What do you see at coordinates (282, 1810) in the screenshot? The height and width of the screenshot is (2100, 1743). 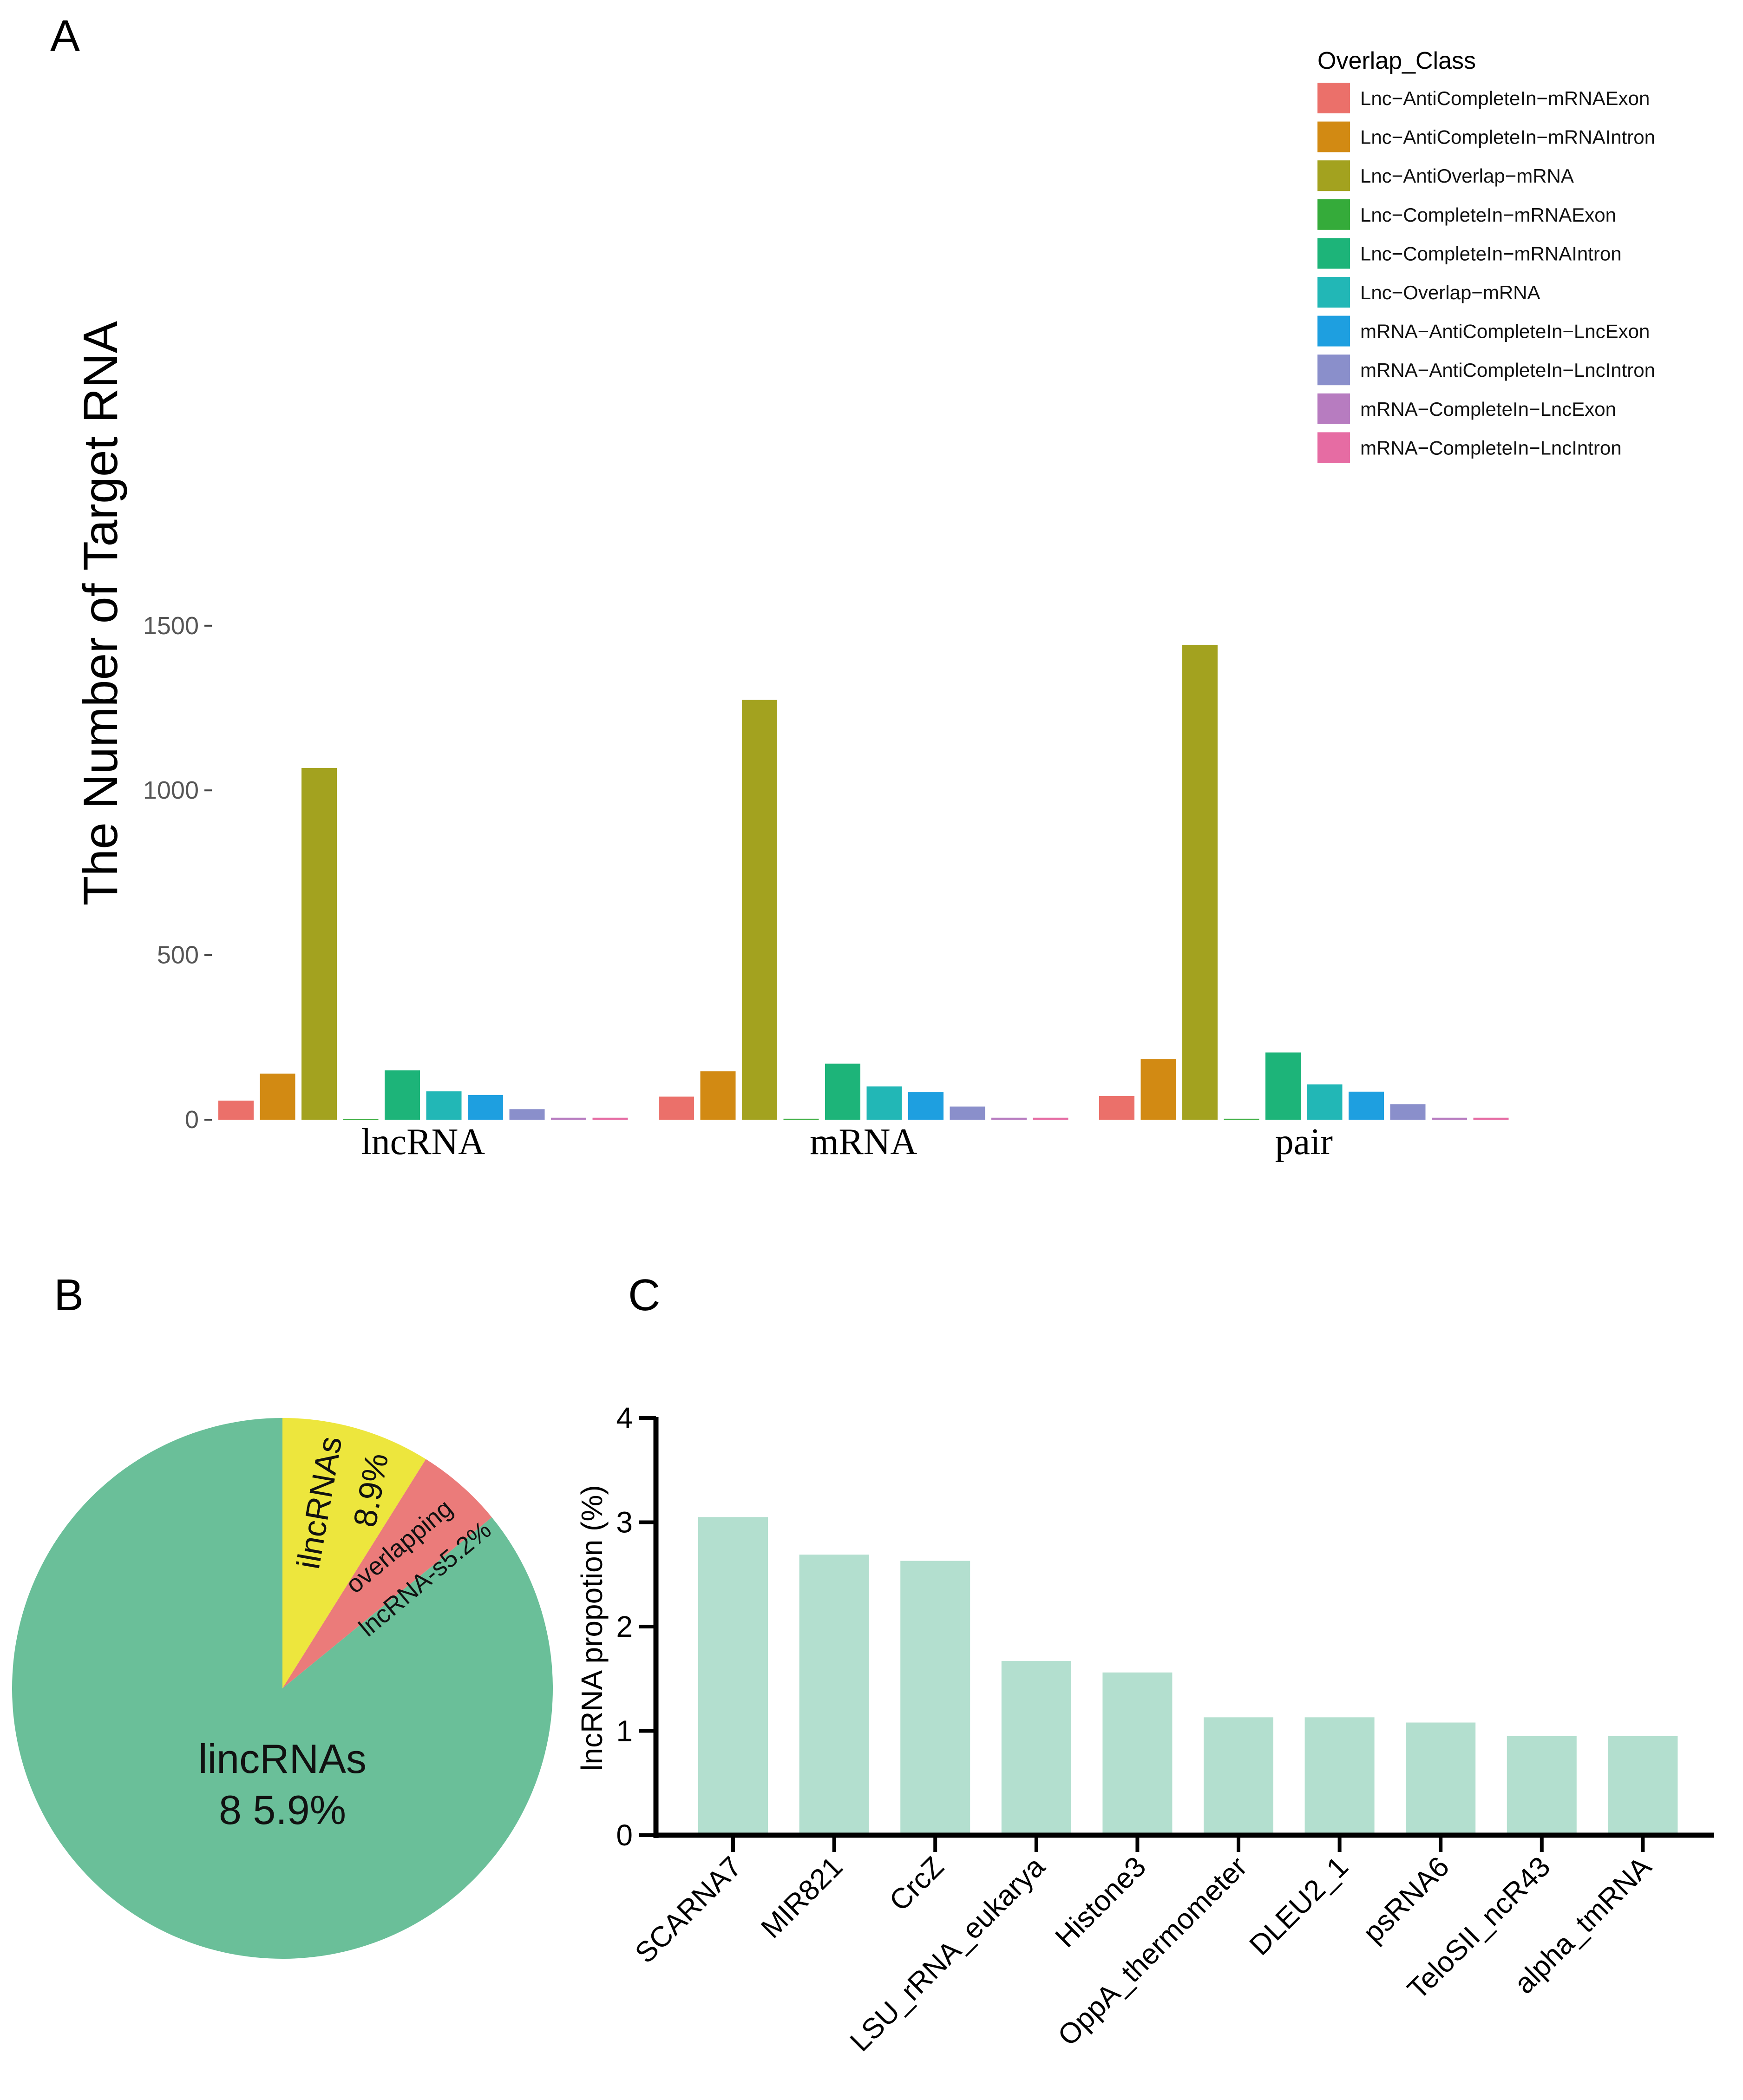 I see `pie-pct-lincrnas: 8 5.9%` at bounding box center [282, 1810].